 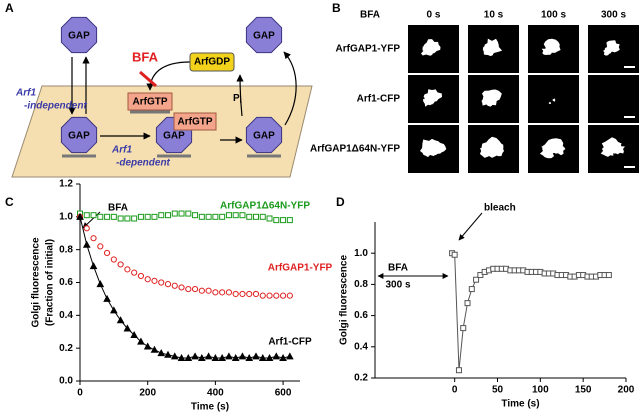 What do you see at coordinates (283, 393) in the screenshot?
I see `x-tick-label: 600` at bounding box center [283, 393].